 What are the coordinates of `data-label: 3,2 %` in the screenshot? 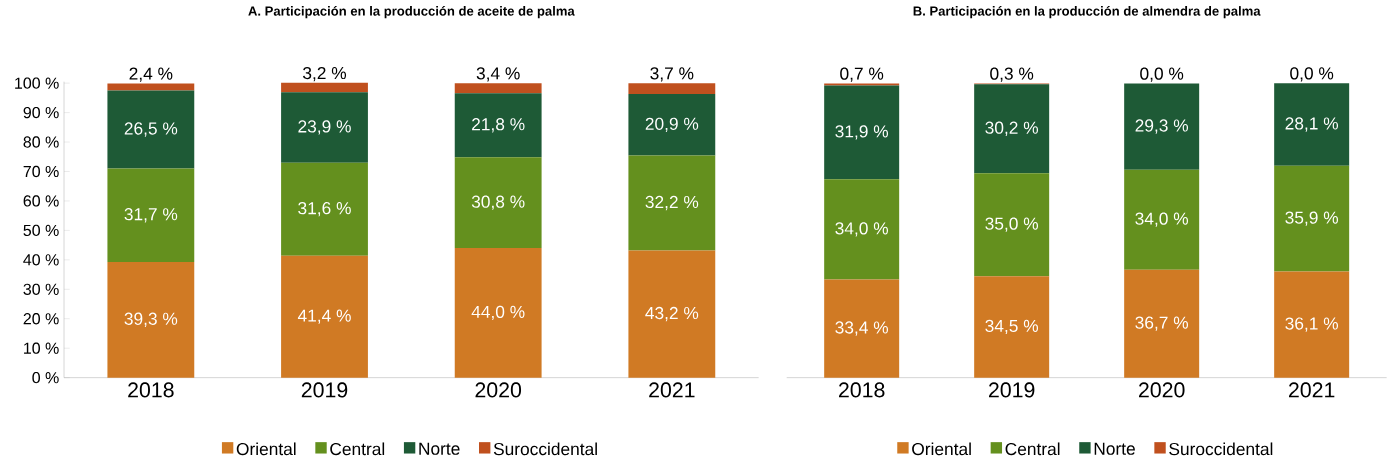 It's located at (325, 74).